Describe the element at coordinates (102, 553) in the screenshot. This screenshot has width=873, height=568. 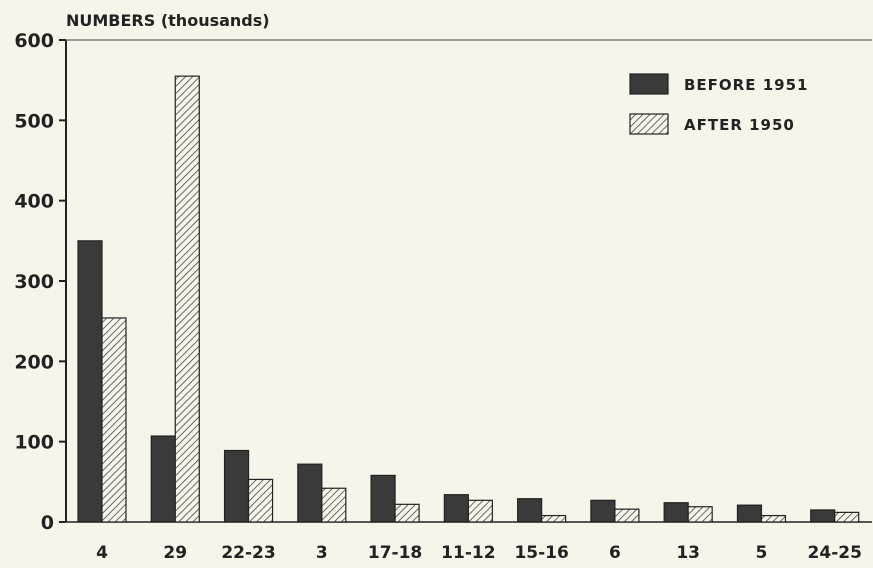
I see `x-category-label: 4` at that location.